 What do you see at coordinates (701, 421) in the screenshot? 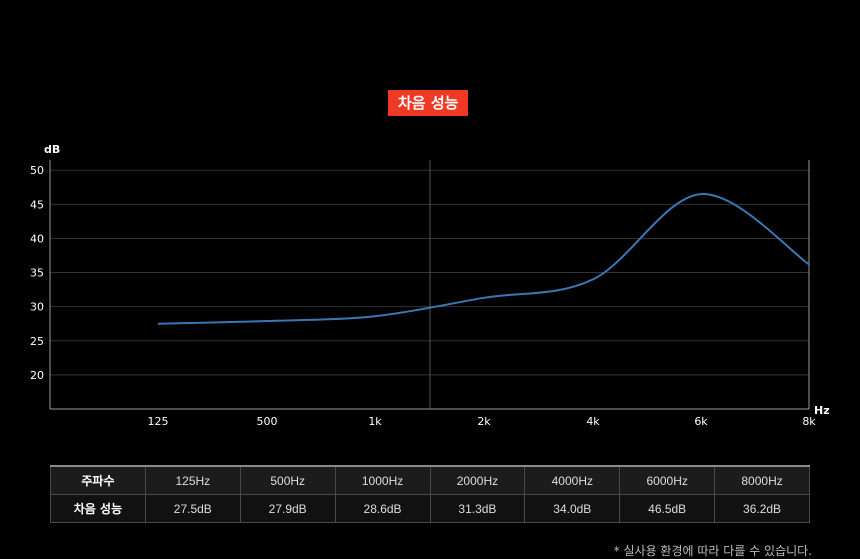
I see `x-tick-label: 6k` at bounding box center [701, 421].